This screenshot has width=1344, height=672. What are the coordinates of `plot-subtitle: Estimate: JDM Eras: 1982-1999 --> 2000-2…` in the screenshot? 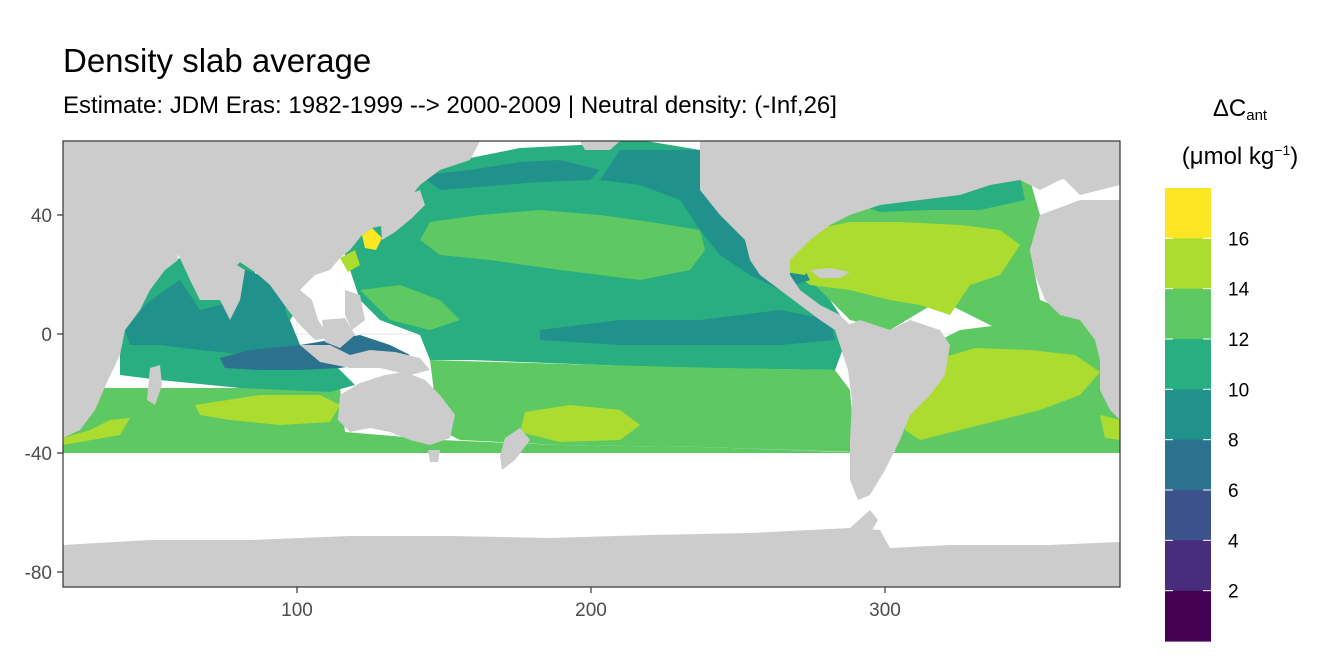 It's located at (450, 105).